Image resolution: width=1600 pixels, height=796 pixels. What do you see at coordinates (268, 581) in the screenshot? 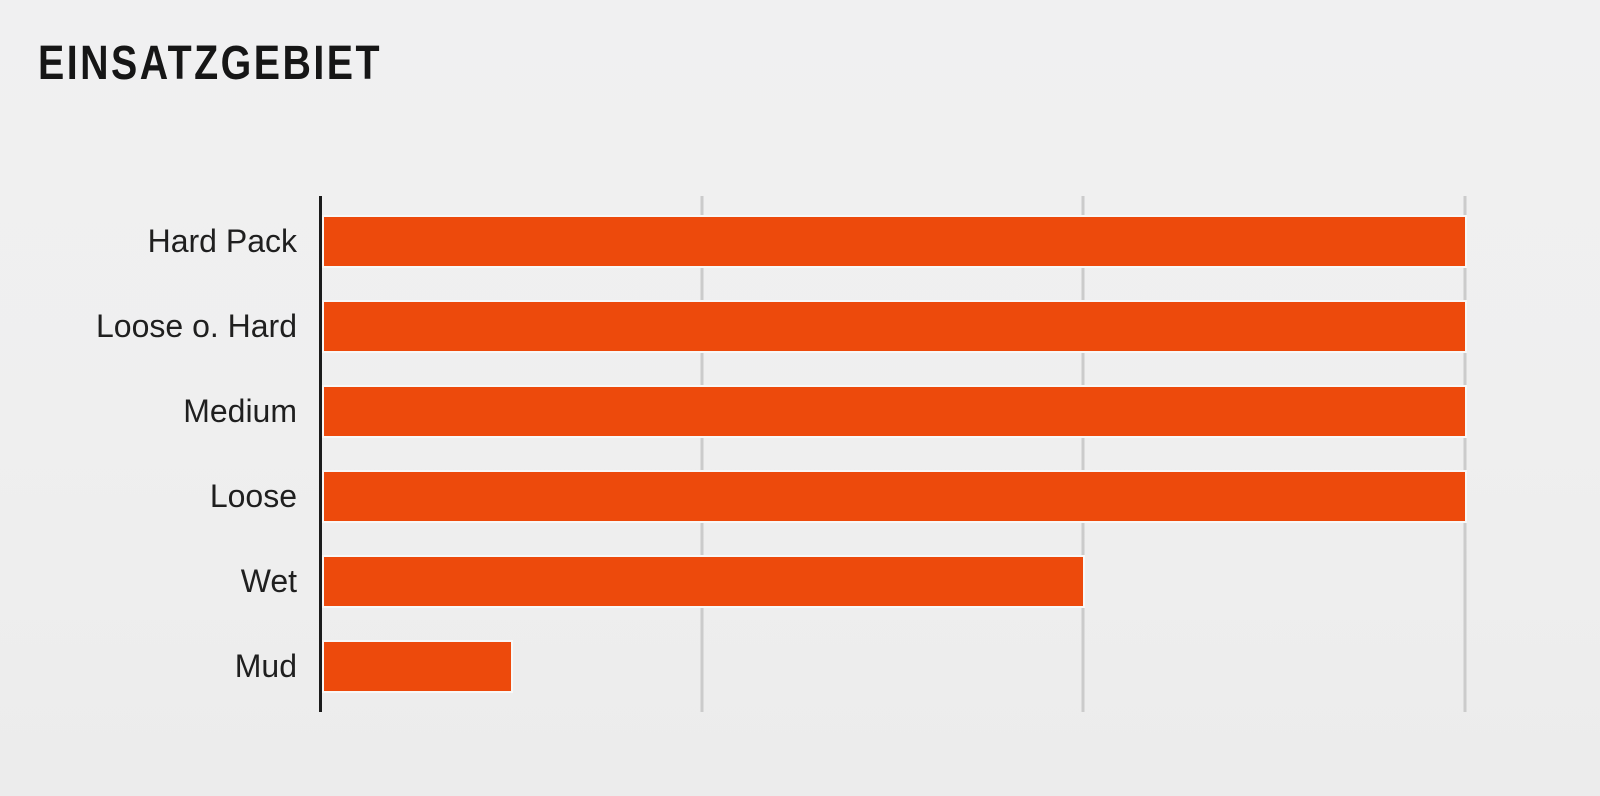
I see `category-label-wet: Wet` at bounding box center [268, 581].